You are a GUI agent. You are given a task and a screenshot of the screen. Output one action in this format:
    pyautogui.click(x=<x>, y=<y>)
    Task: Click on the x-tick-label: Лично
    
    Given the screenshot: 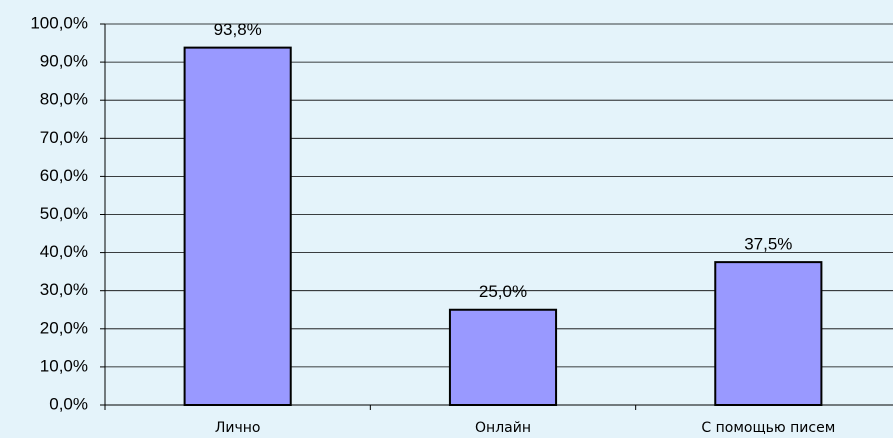 What is the action you would take?
    pyautogui.click(x=238, y=428)
    